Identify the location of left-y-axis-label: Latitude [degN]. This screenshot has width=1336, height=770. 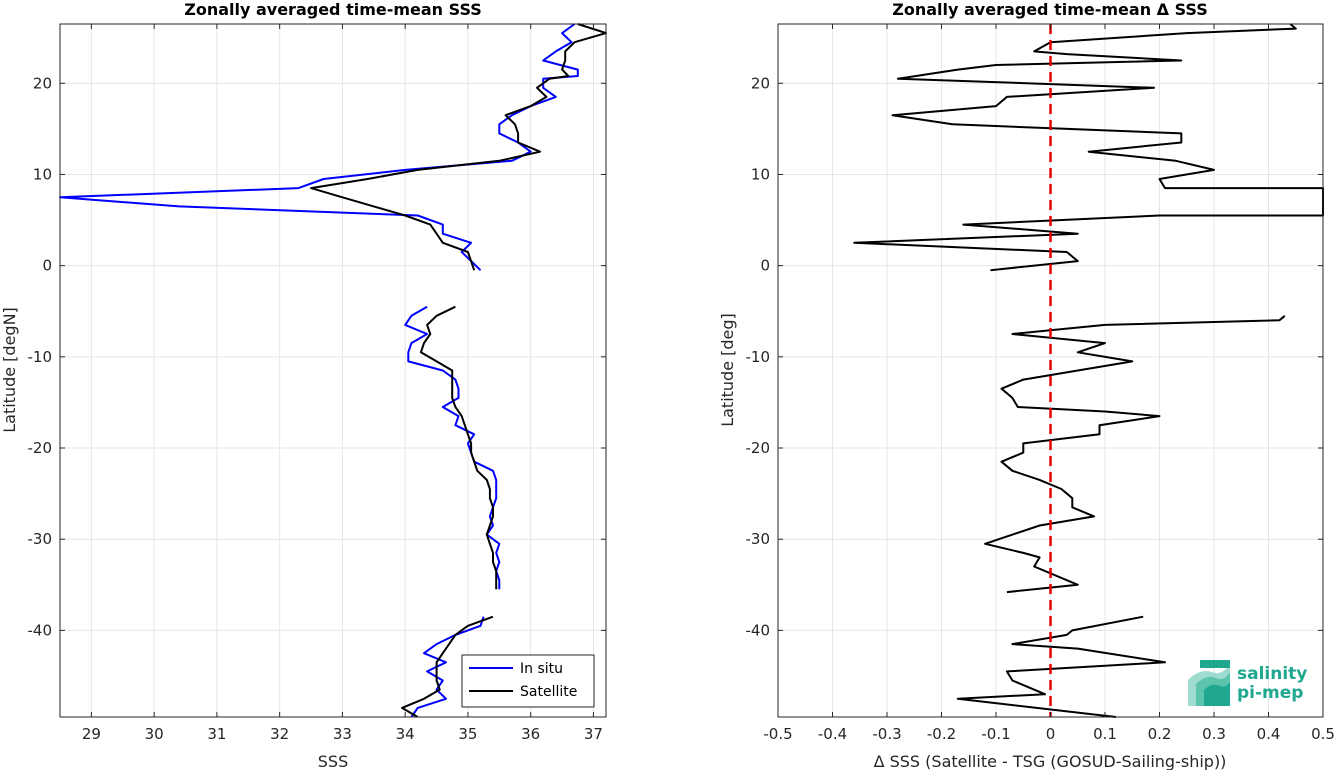
(9, 370).